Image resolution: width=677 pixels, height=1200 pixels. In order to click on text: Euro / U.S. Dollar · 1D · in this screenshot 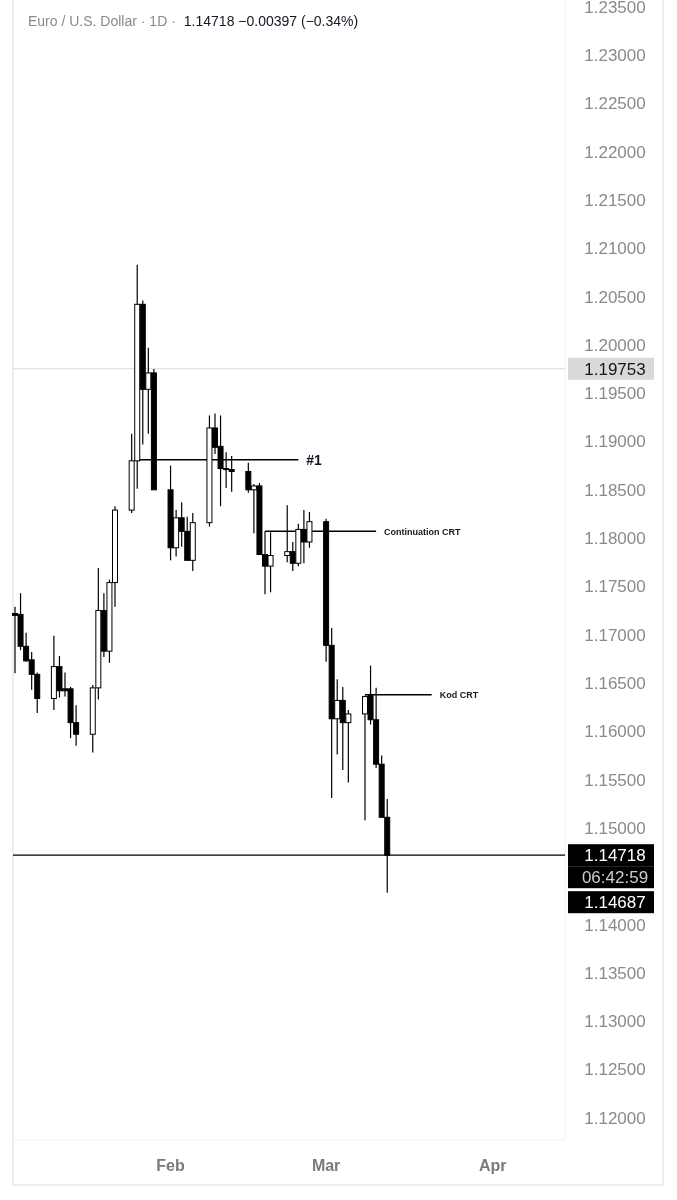, I will do `click(102, 21)`.